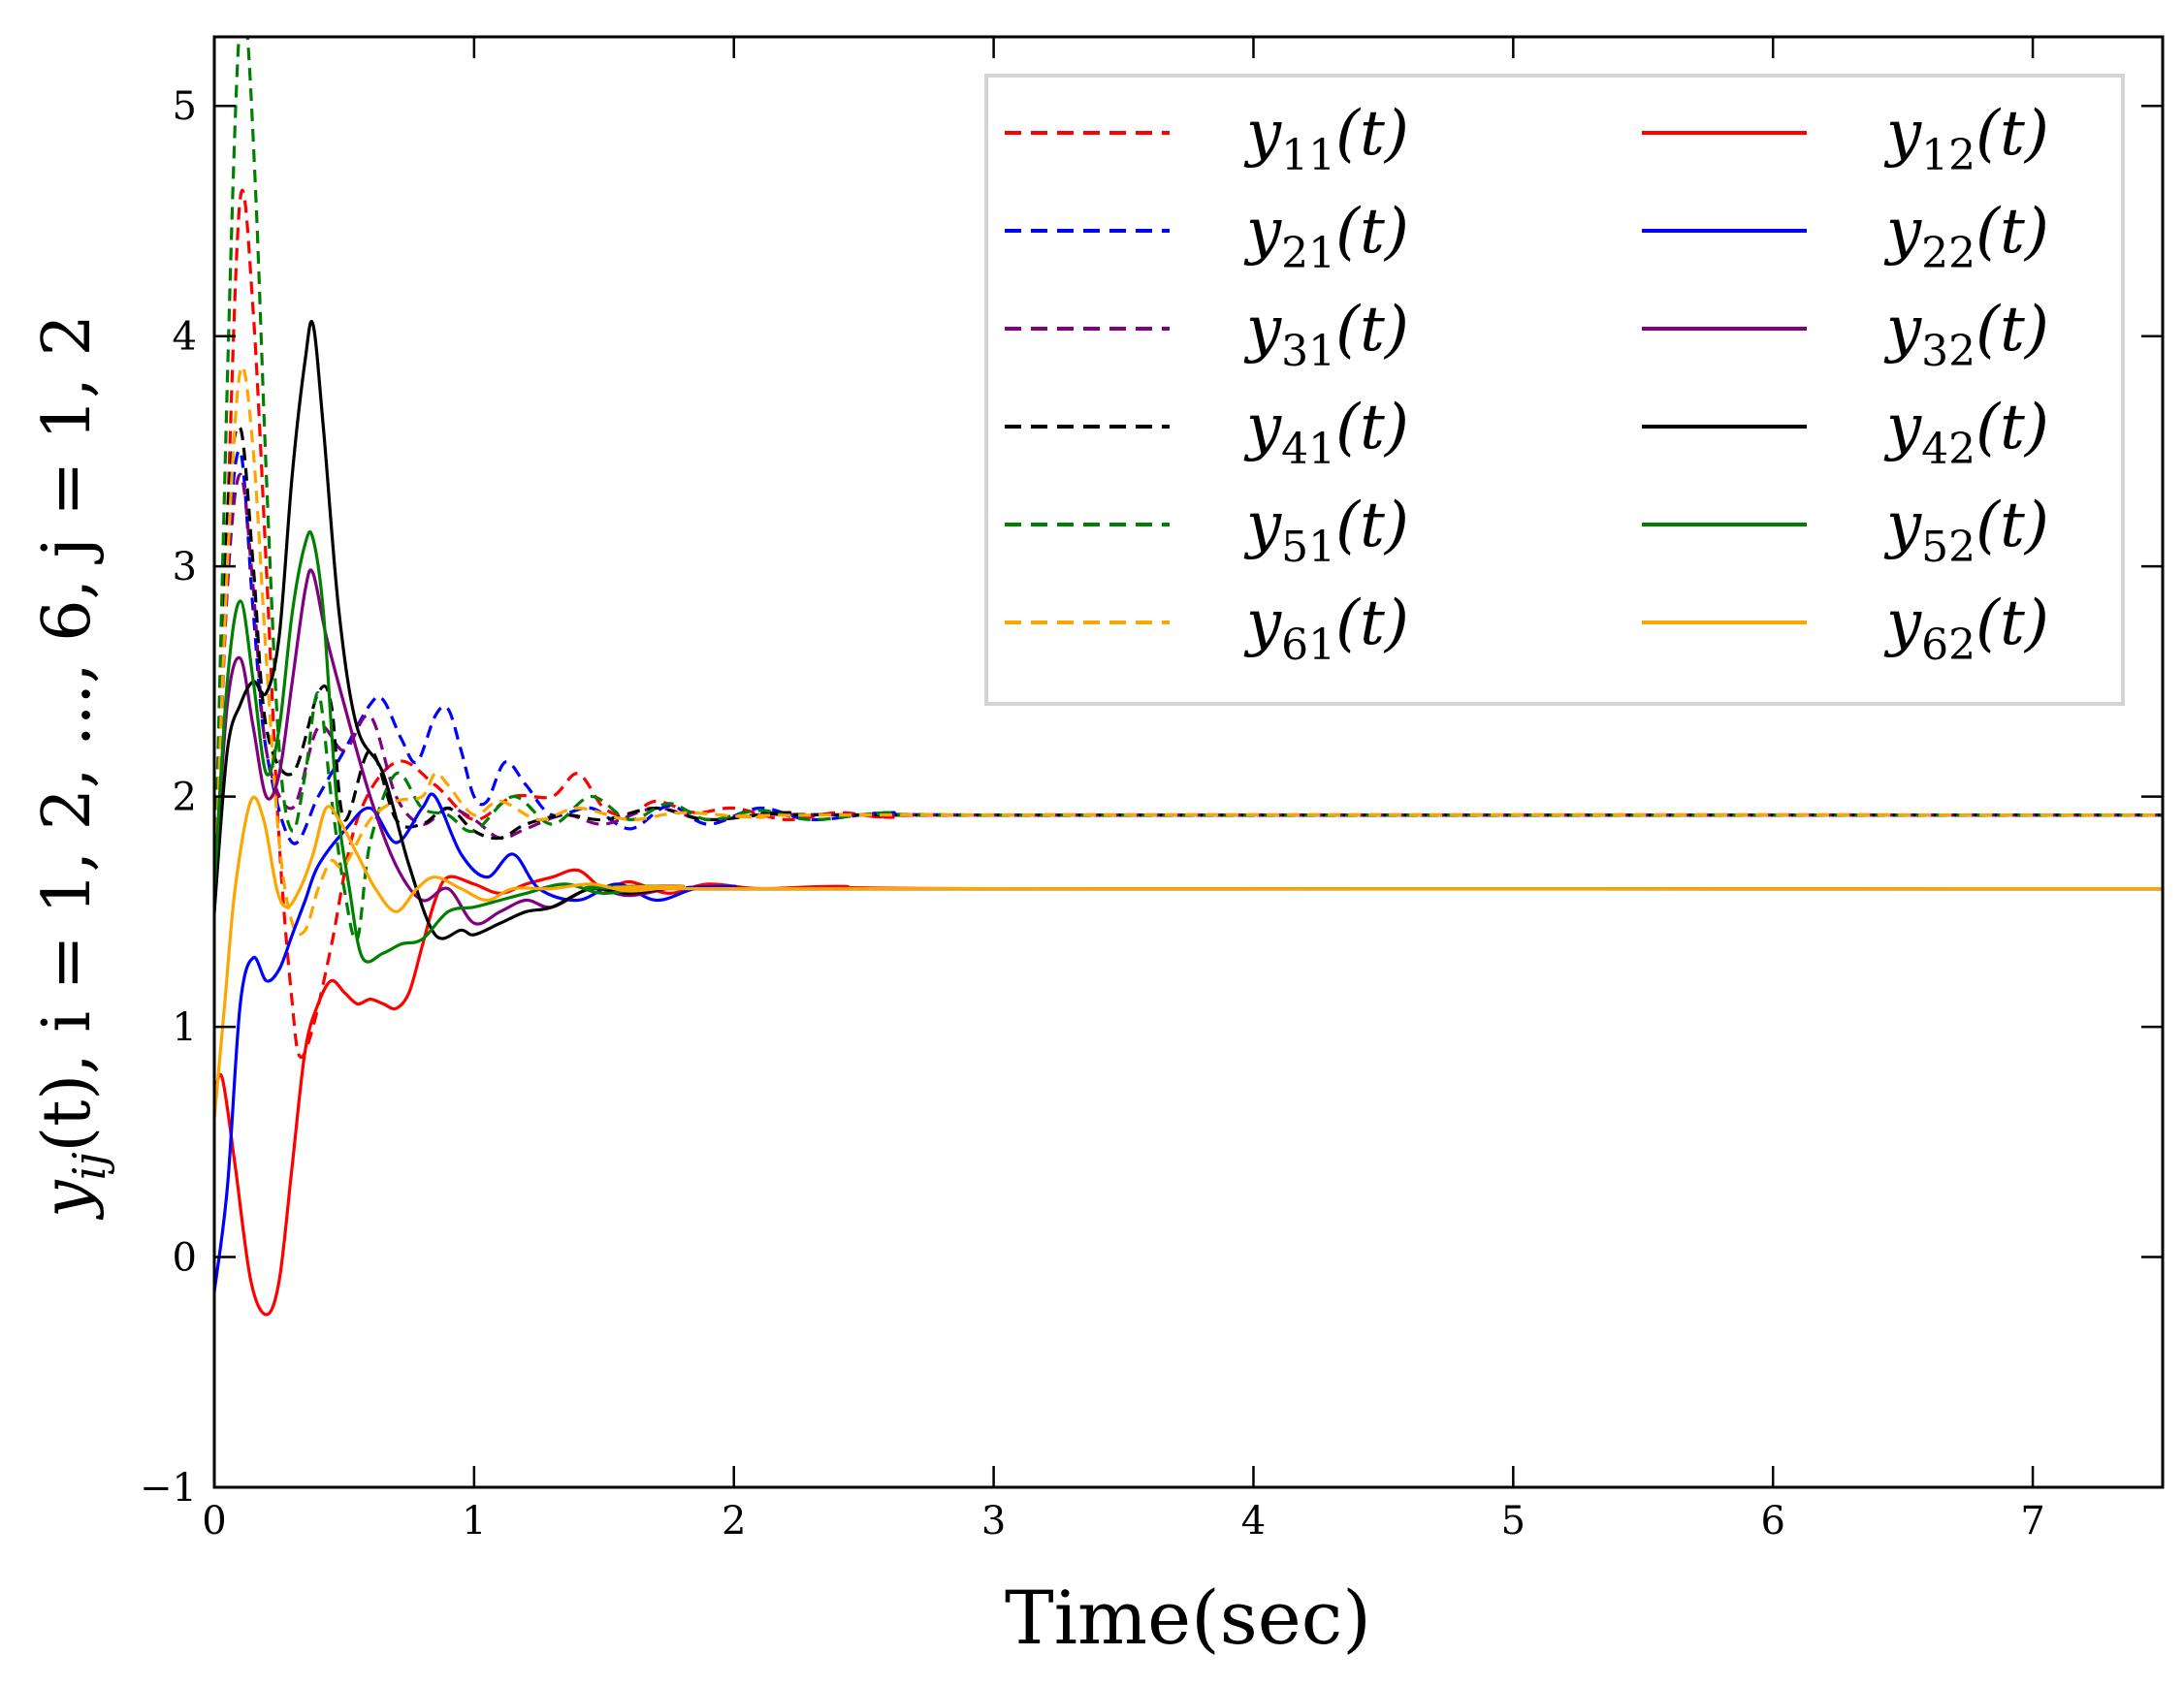 This screenshot has height=1687, width=2184. What do you see at coordinates (168, 1489) in the screenshot?
I see `y-tick-label: −1` at bounding box center [168, 1489].